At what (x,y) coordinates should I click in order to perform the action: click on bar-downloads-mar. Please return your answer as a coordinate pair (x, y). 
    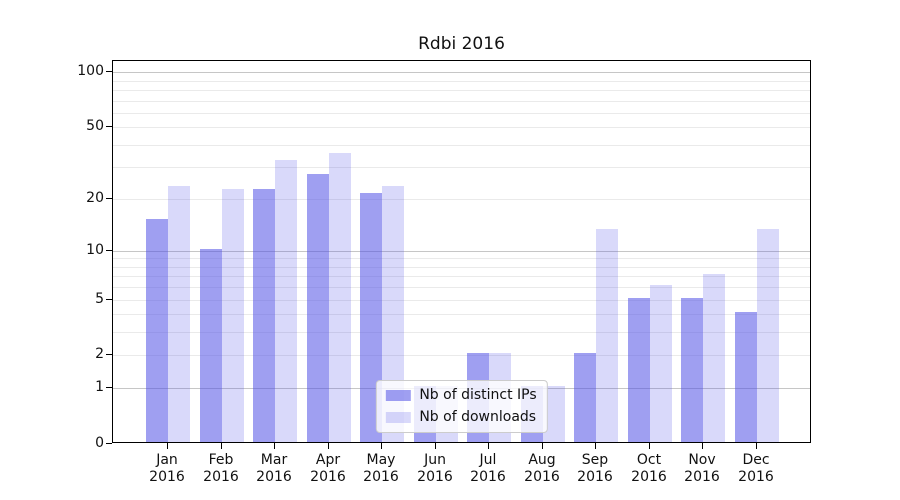
    Looking at the image, I should click on (286, 301).